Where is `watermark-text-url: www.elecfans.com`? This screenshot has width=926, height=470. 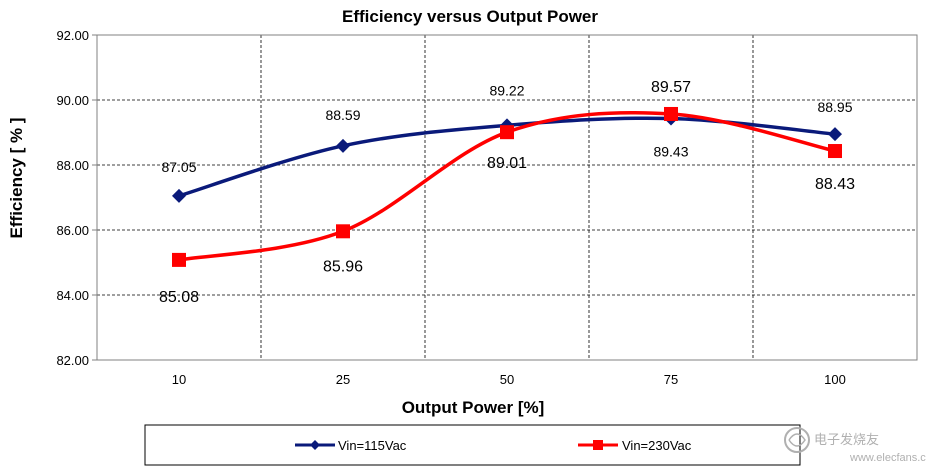
watermark-text-url: www.elecfans.com is located at coordinates (887, 458).